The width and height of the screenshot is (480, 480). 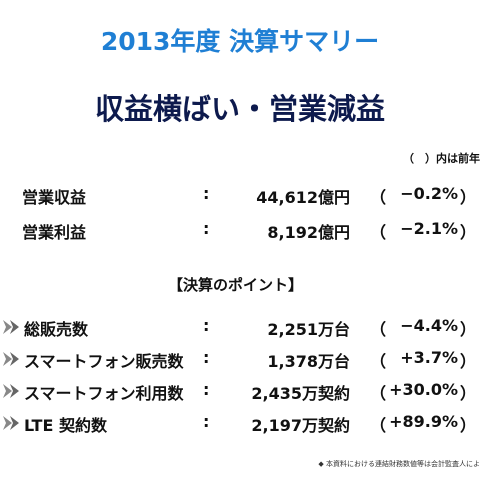 What do you see at coordinates (441, 158) in the screenshot?
I see `note: （ ）内は前年` at bounding box center [441, 158].